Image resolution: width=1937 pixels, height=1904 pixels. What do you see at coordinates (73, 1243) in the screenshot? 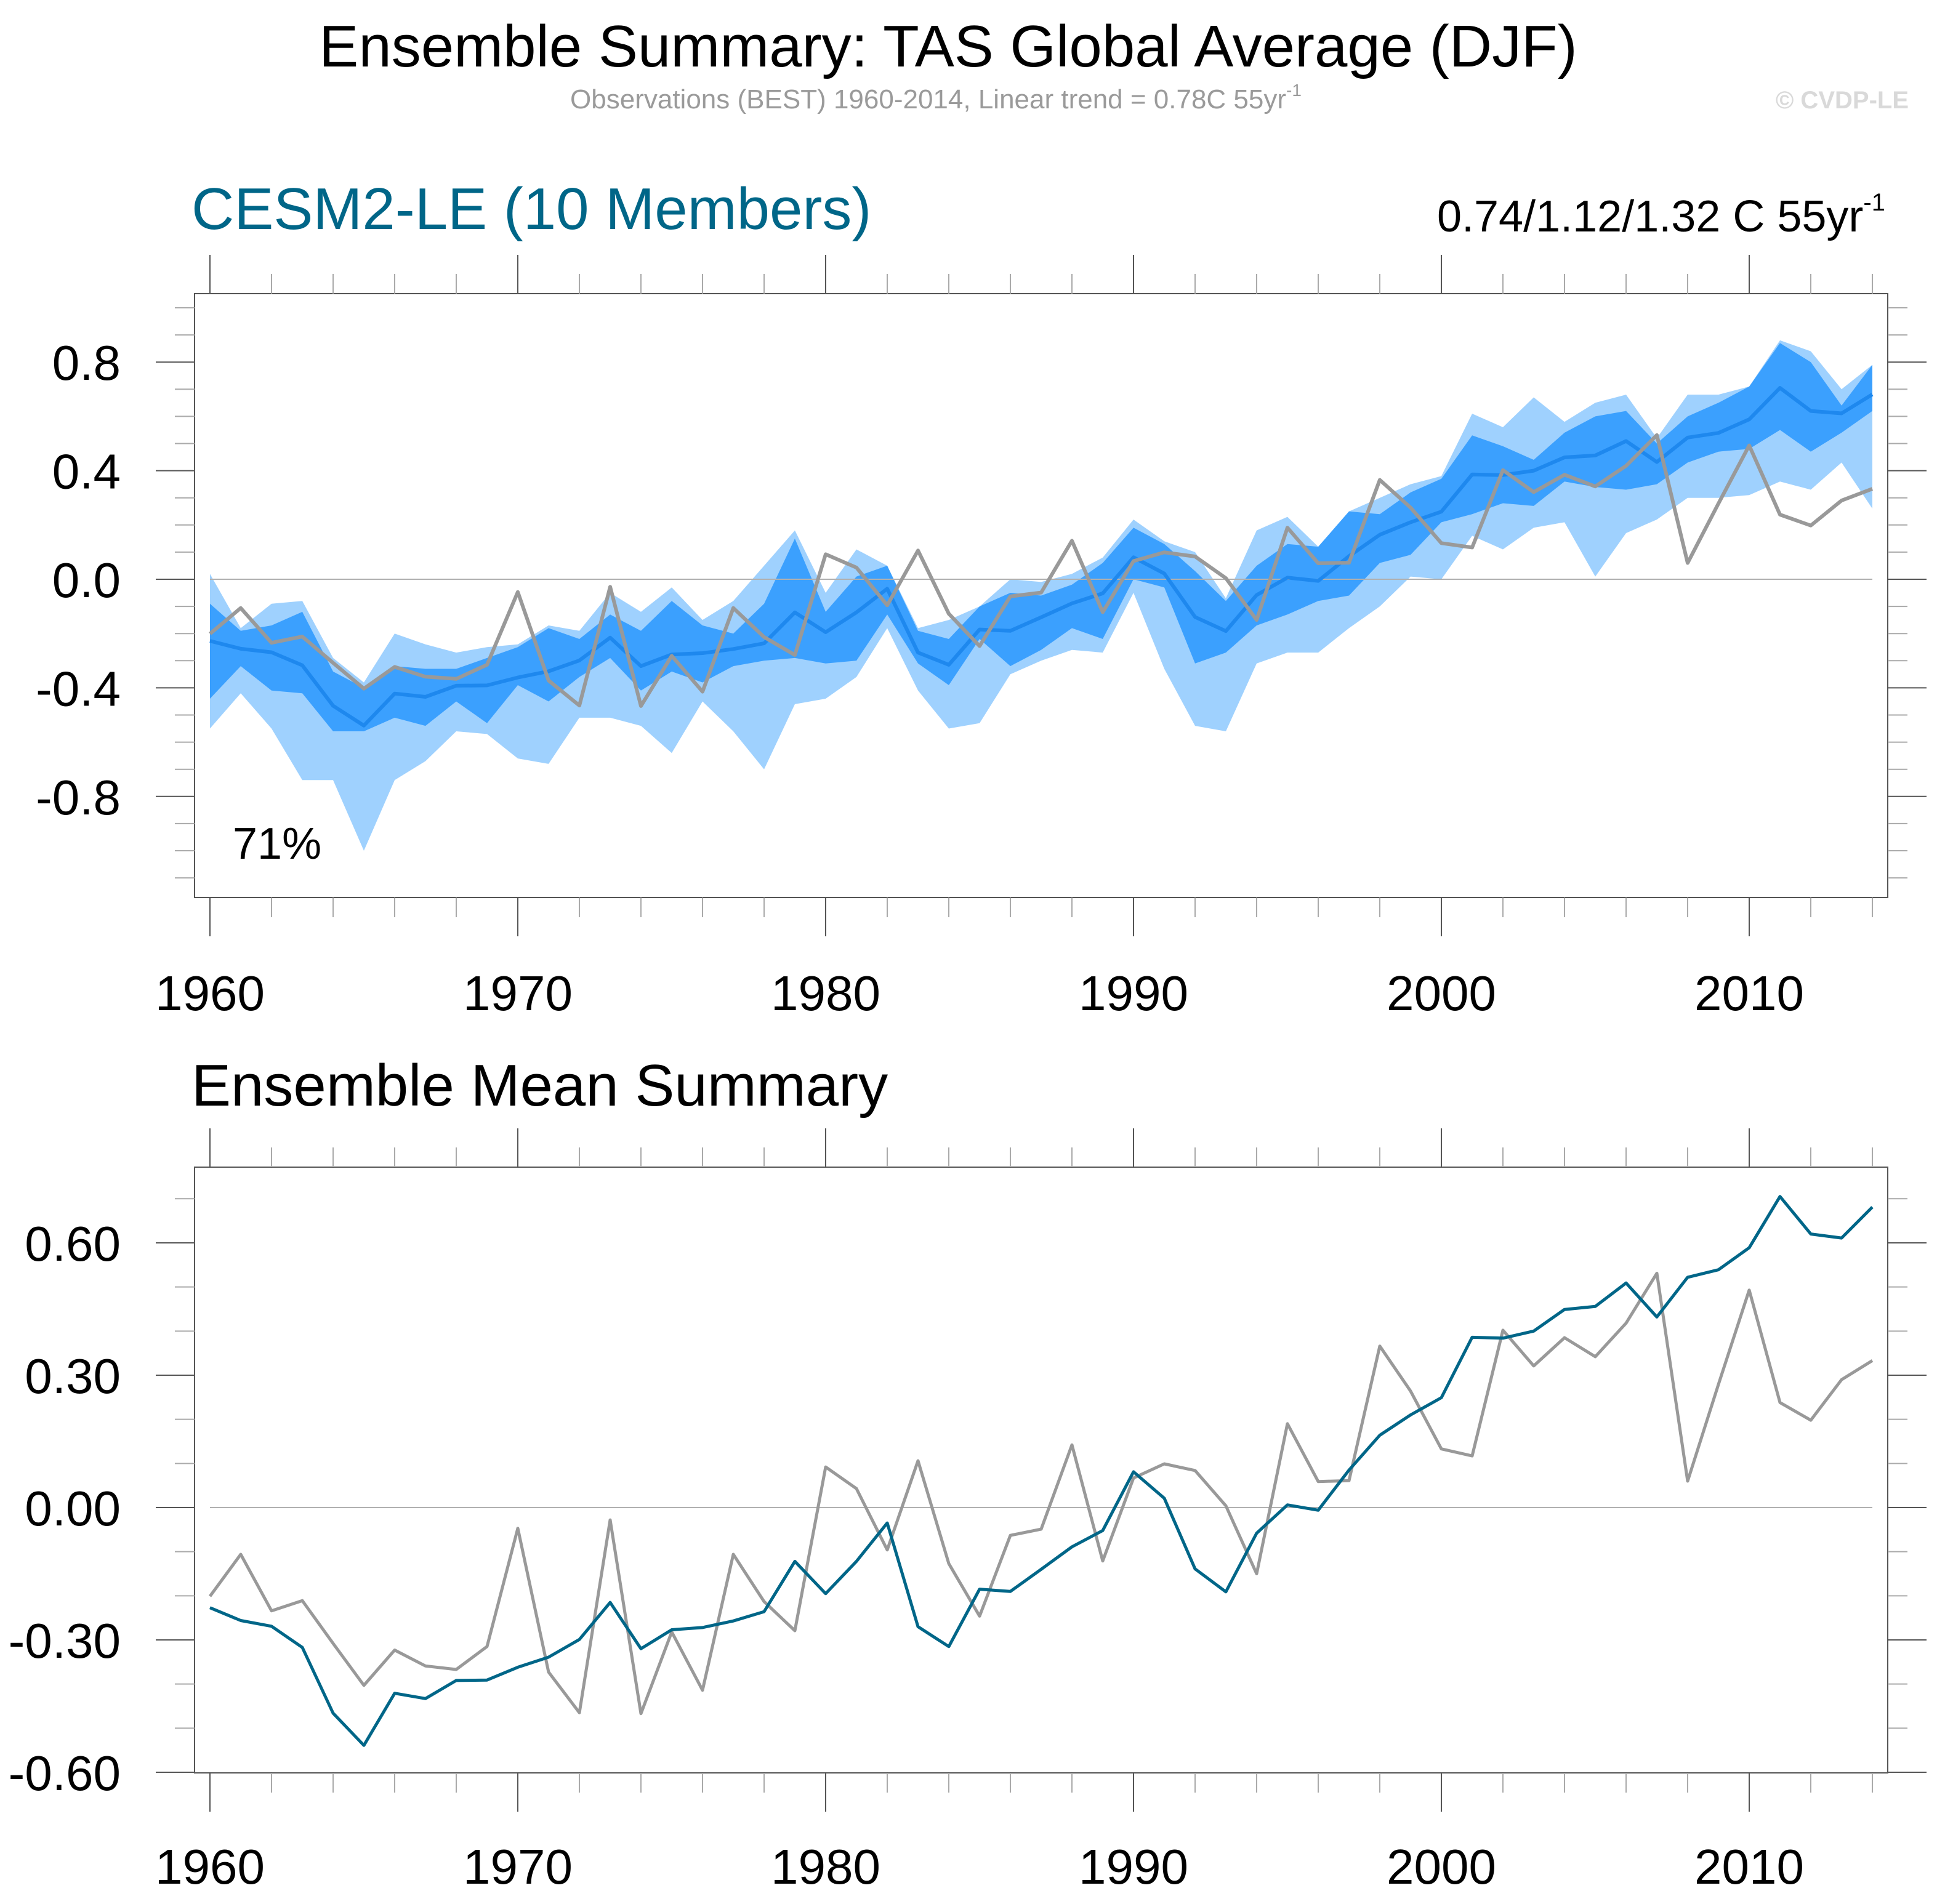
I see `y-tick-label: 0.60` at bounding box center [73, 1243].